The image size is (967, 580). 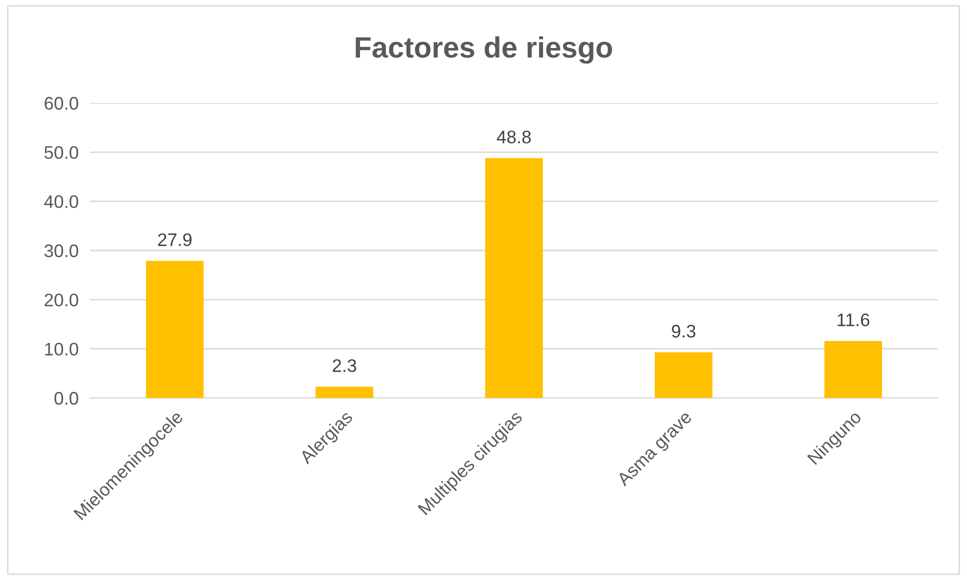 I want to click on y-tick-label: 0.0, so click(x=66, y=398).